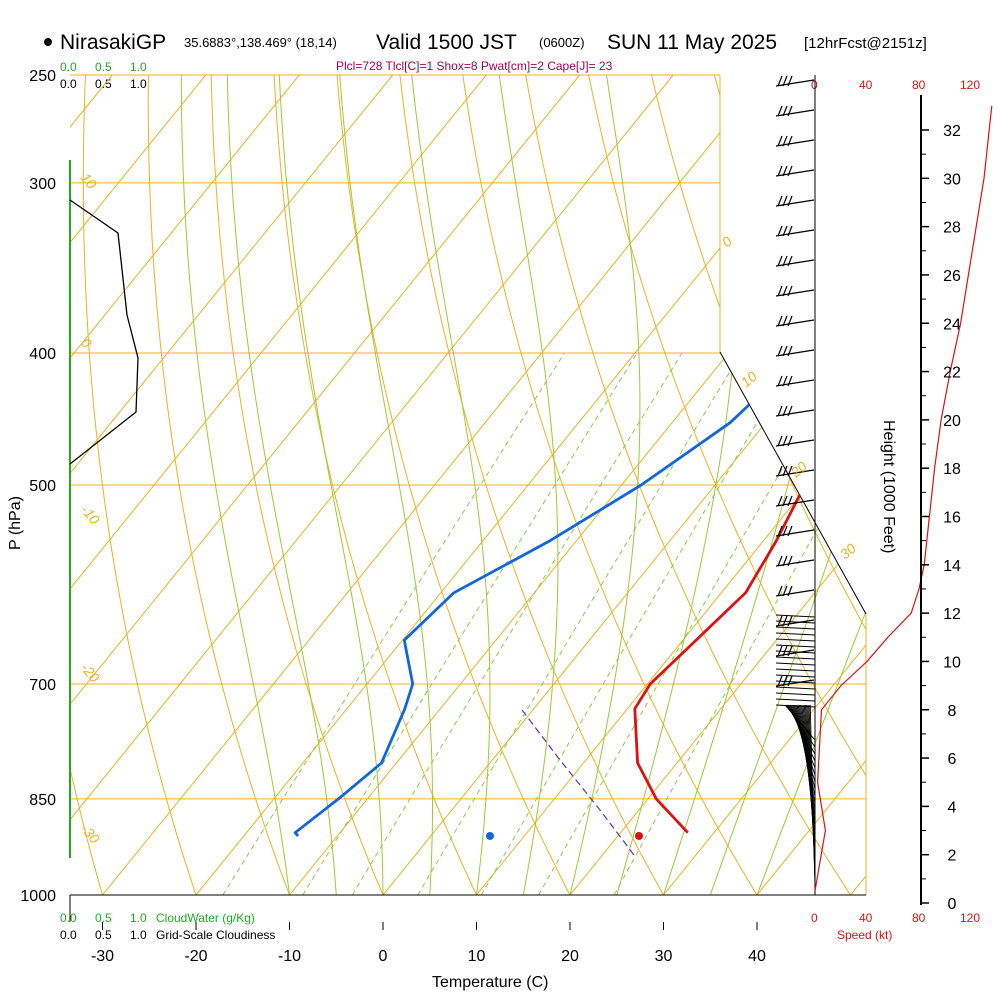  I want to click on height-tick-2: 2, so click(952, 856).